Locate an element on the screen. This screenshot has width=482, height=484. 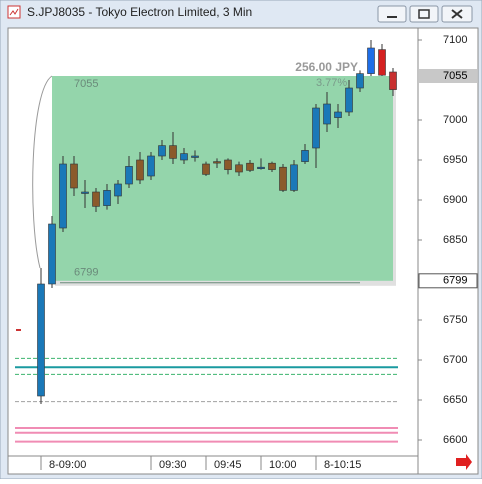
window-buttons is located at coordinates (425, 14).